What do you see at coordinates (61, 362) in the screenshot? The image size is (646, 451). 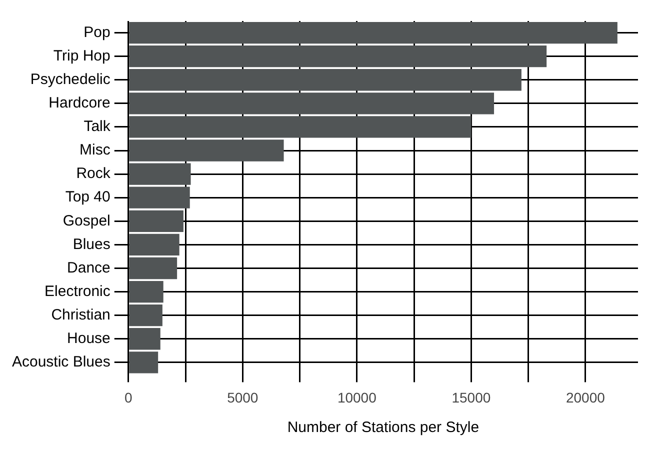 I see `y-tick-label: Acoustic Blues` at bounding box center [61, 362].